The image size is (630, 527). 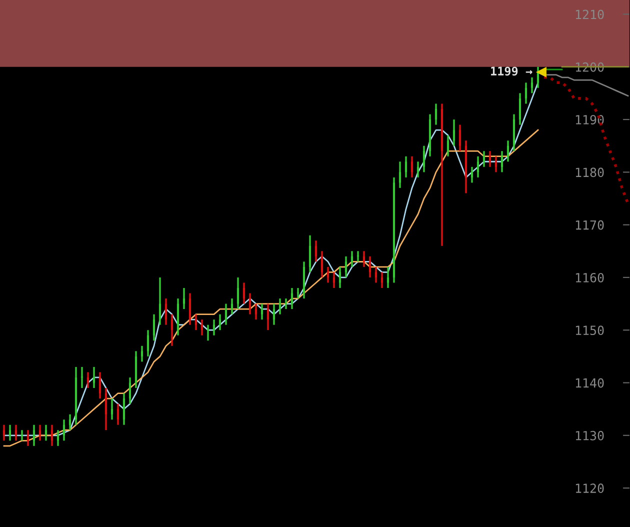 What do you see at coordinates (590, 277) in the screenshot?
I see `y-tick-label: 1160` at bounding box center [590, 277].